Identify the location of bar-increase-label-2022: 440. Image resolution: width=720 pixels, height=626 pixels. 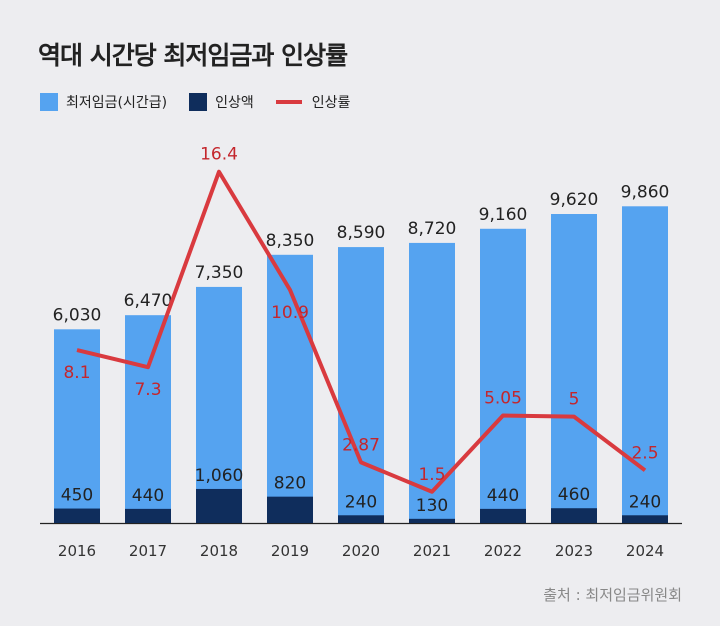
(503, 496).